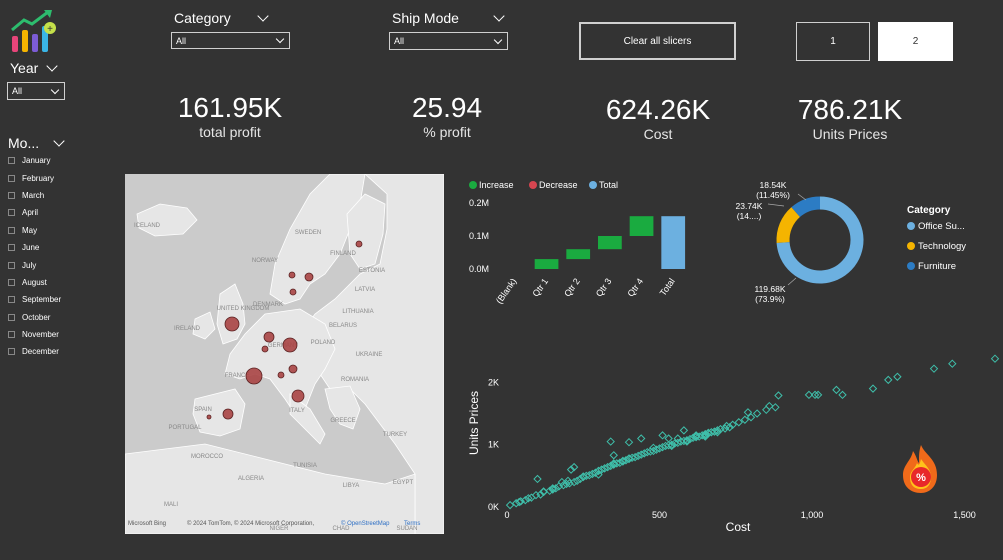 The width and height of the screenshot is (1003, 560). What do you see at coordinates (833, 41) in the screenshot?
I see `page-1-button: 1` at bounding box center [833, 41].